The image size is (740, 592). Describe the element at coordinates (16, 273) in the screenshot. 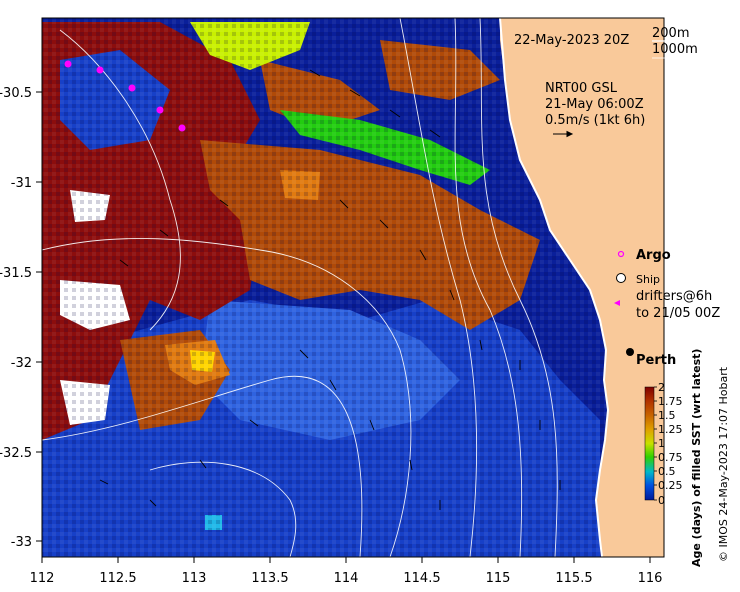

I see `y-tick-minus-31-5: -31.5` at that location.